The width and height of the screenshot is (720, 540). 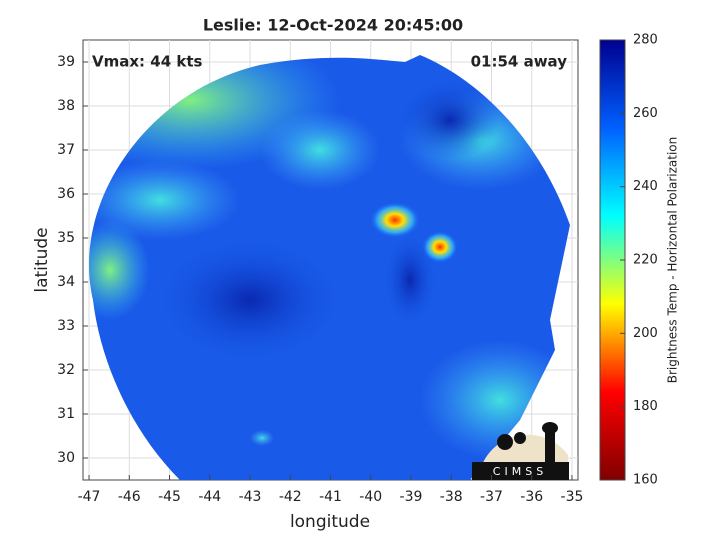 I want to click on colorbar-tick-label: 220, so click(x=645, y=260).